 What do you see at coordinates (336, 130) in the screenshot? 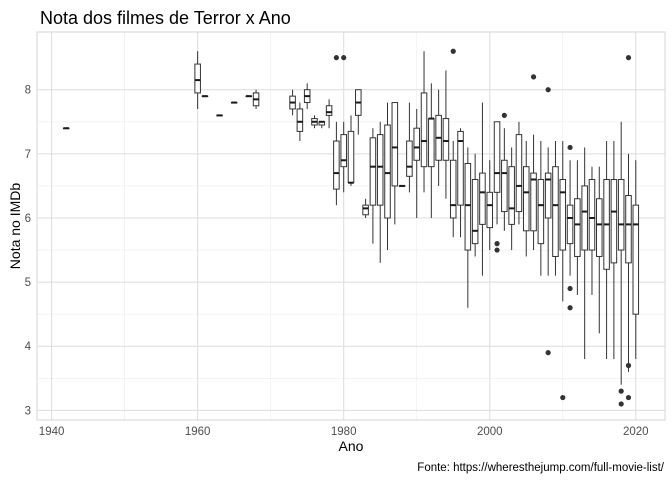
I see `box-1979` at bounding box center [336, 130].